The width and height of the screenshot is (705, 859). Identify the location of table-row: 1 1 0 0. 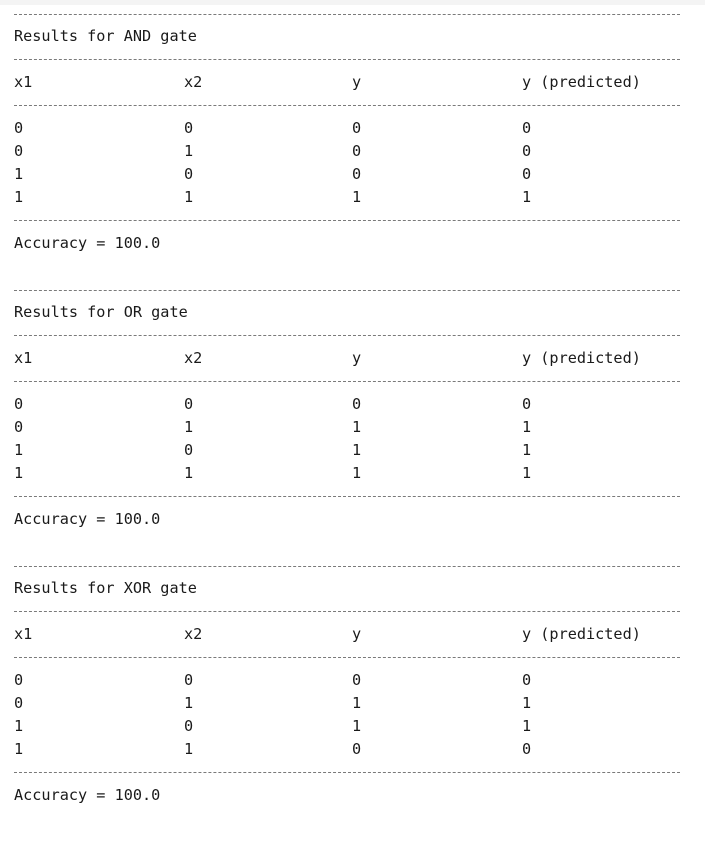
(347, 749).